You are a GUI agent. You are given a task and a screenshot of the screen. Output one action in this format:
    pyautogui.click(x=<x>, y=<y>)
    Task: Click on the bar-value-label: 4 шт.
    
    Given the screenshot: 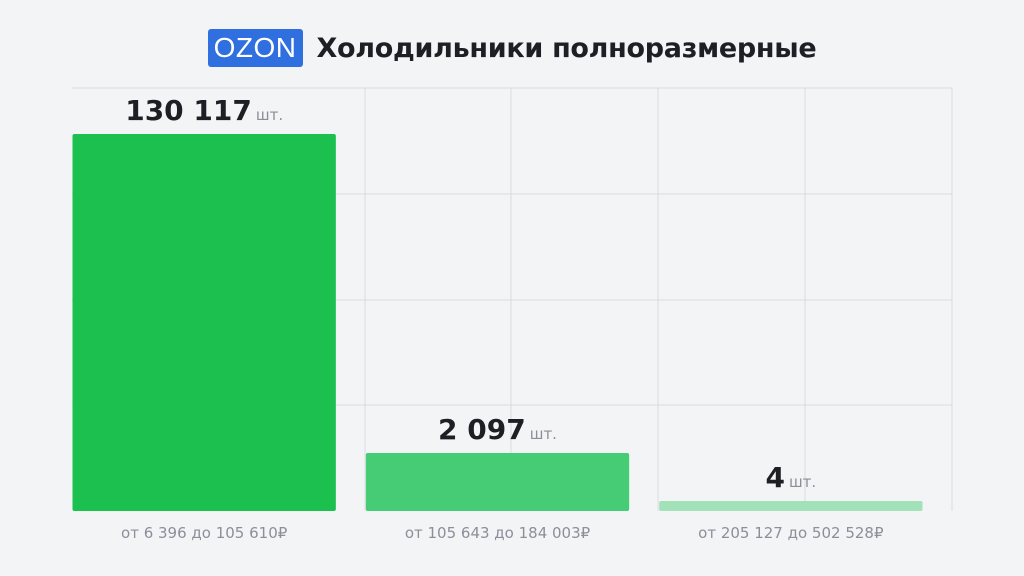 What is the action you would take?
    pyautogui.click(x=790, y=477)
    